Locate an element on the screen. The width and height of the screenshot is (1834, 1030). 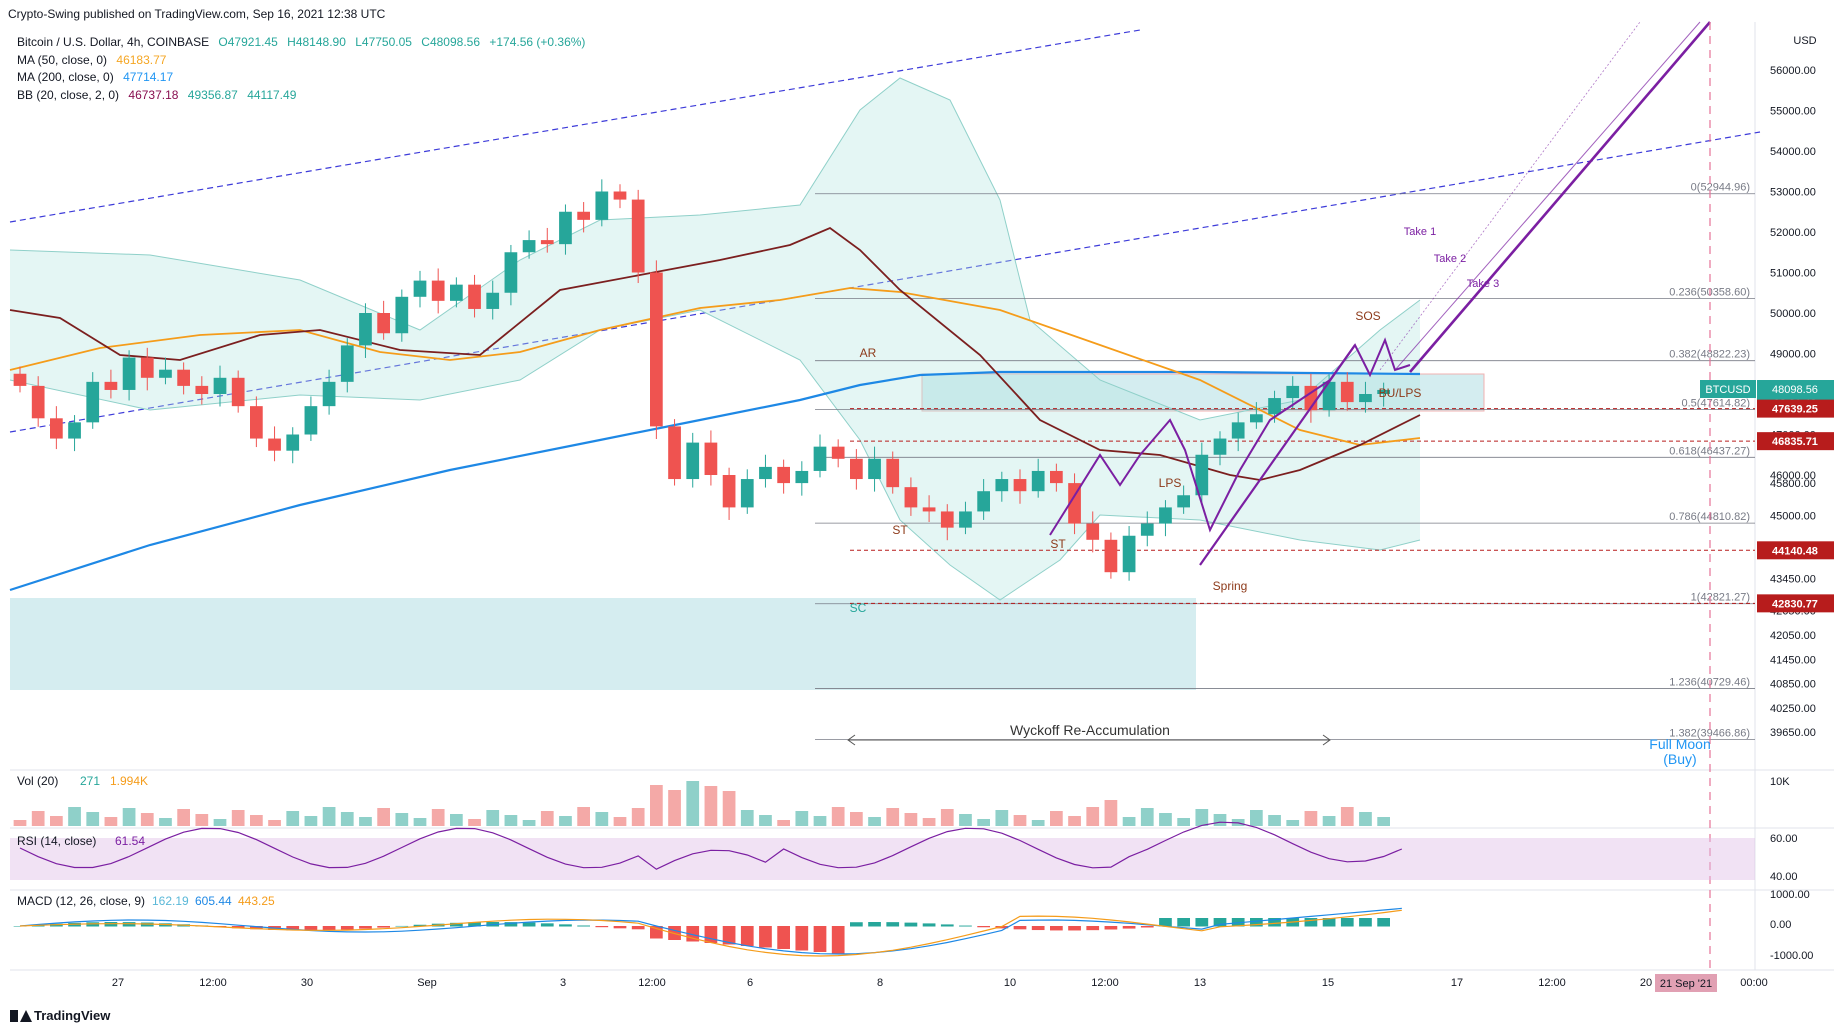
legend-ma50-row: MA (50, close, 0) 46183.77 is located at coordinates (304, 61).